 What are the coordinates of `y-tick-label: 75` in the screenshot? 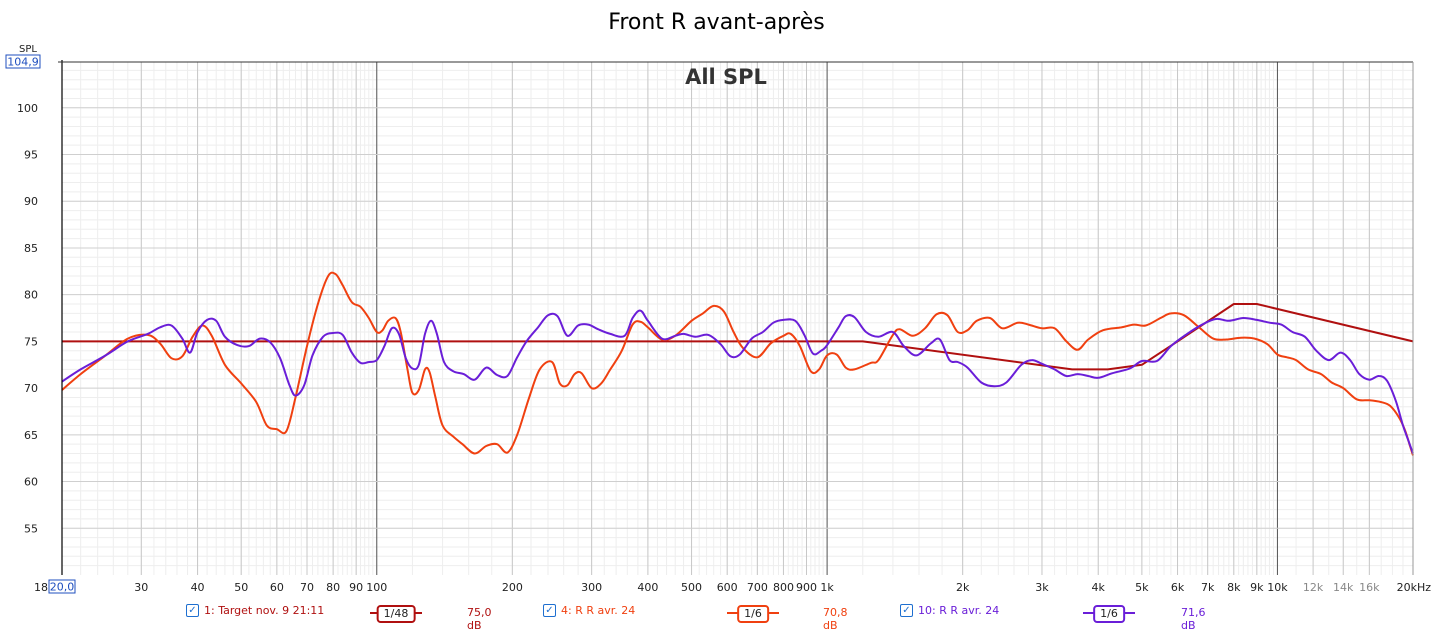 It's located at (31, 341).